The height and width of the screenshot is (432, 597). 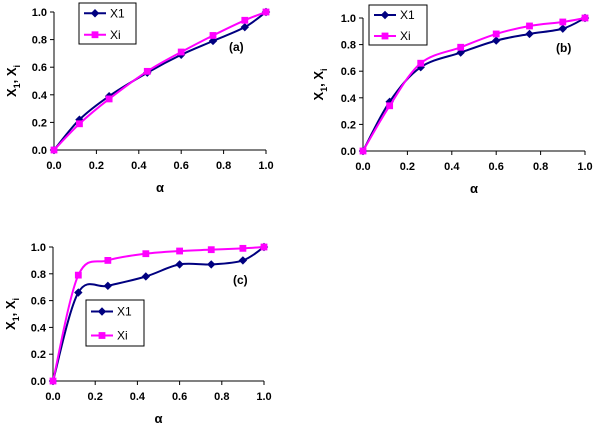 I want to click on series-line-xi, so click(x=158, y=314).